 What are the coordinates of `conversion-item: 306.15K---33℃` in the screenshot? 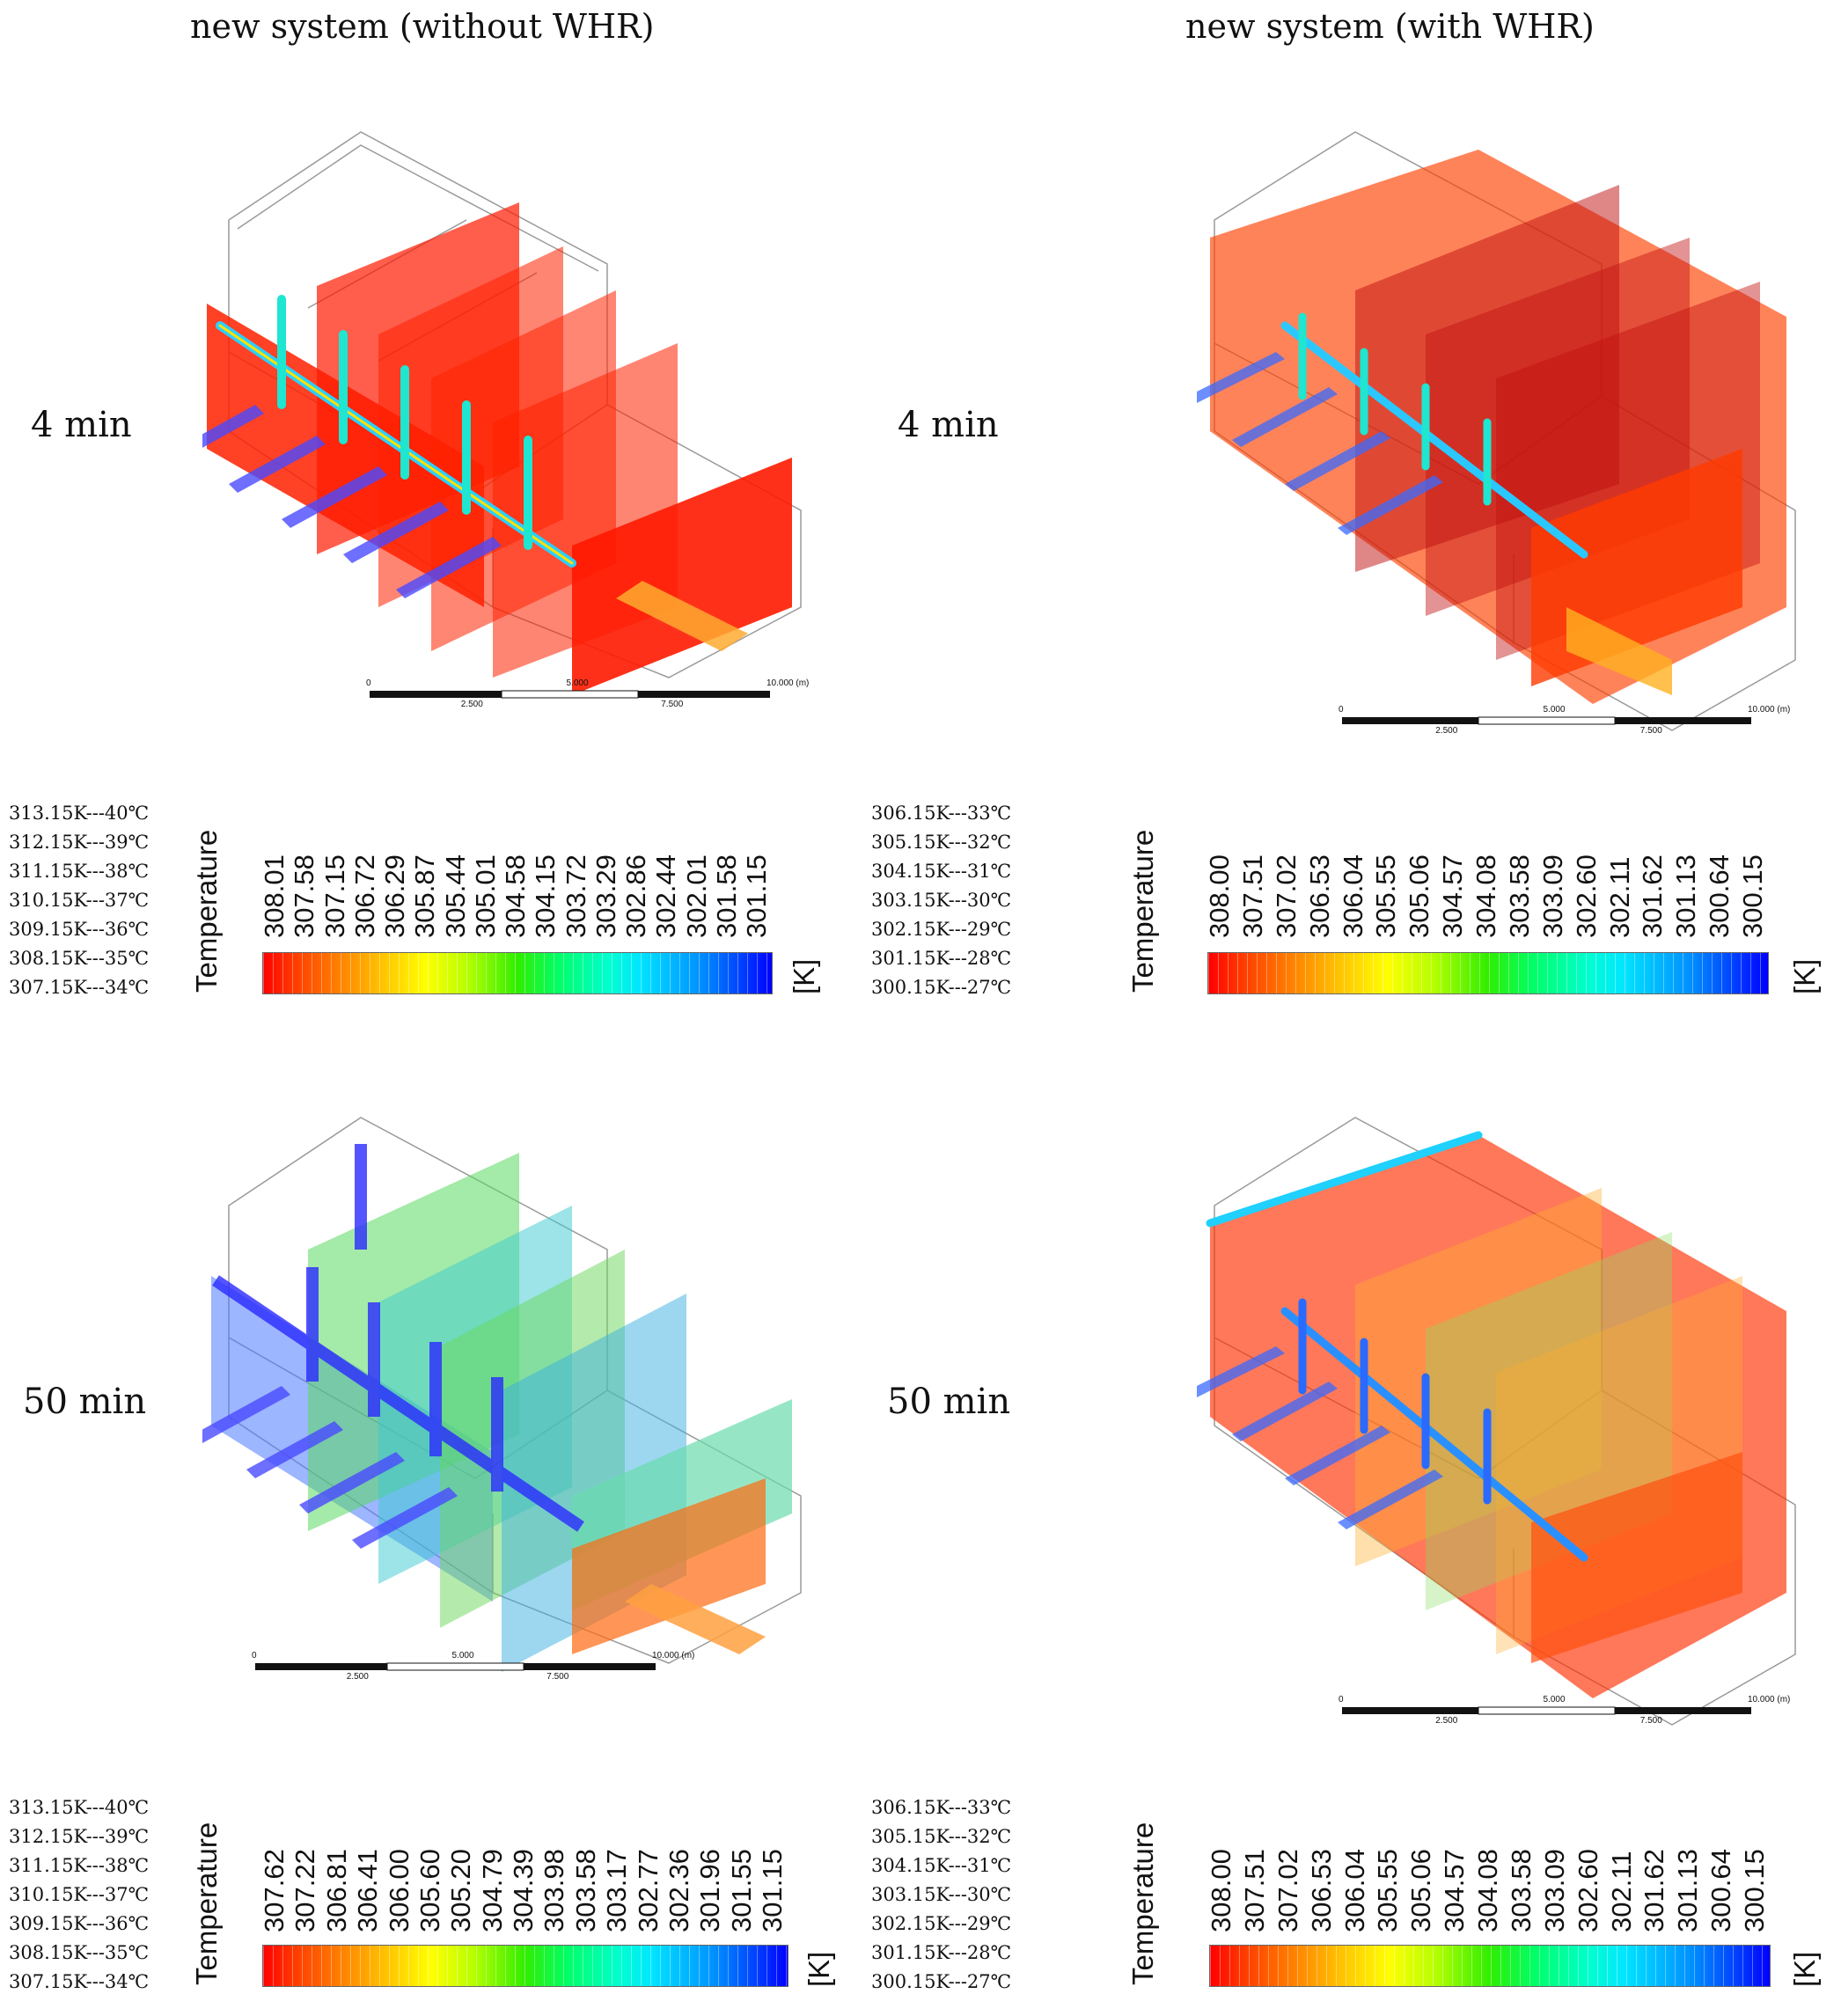 It's located at (942, 813).